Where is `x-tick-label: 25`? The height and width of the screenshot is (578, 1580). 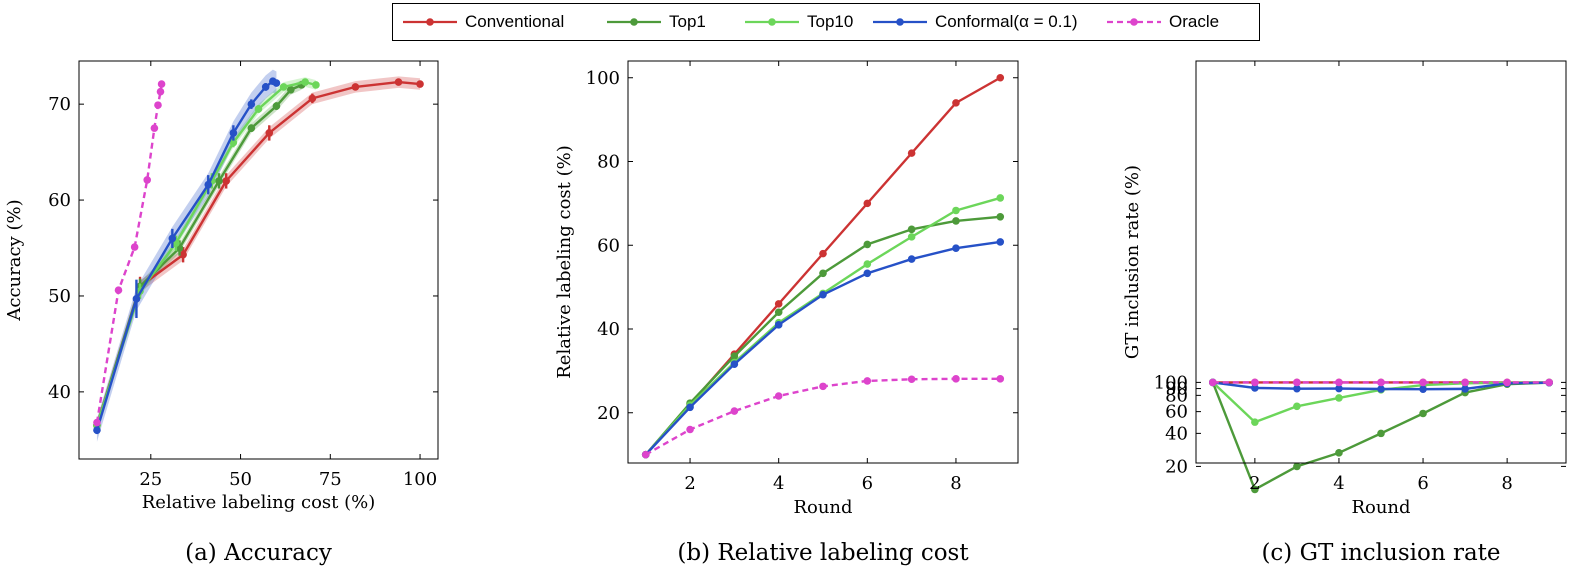
x-tick-label: 25 is located at coordinates (150, 479).